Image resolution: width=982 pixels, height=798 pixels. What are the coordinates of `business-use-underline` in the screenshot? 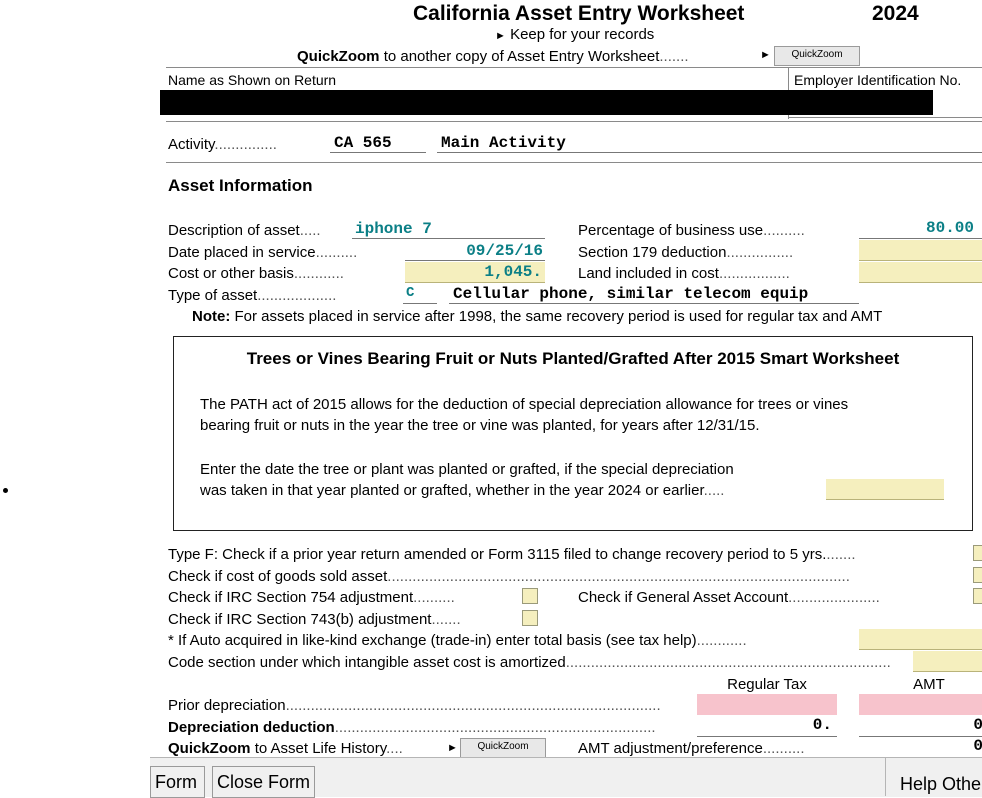 It's located at (920, 238).